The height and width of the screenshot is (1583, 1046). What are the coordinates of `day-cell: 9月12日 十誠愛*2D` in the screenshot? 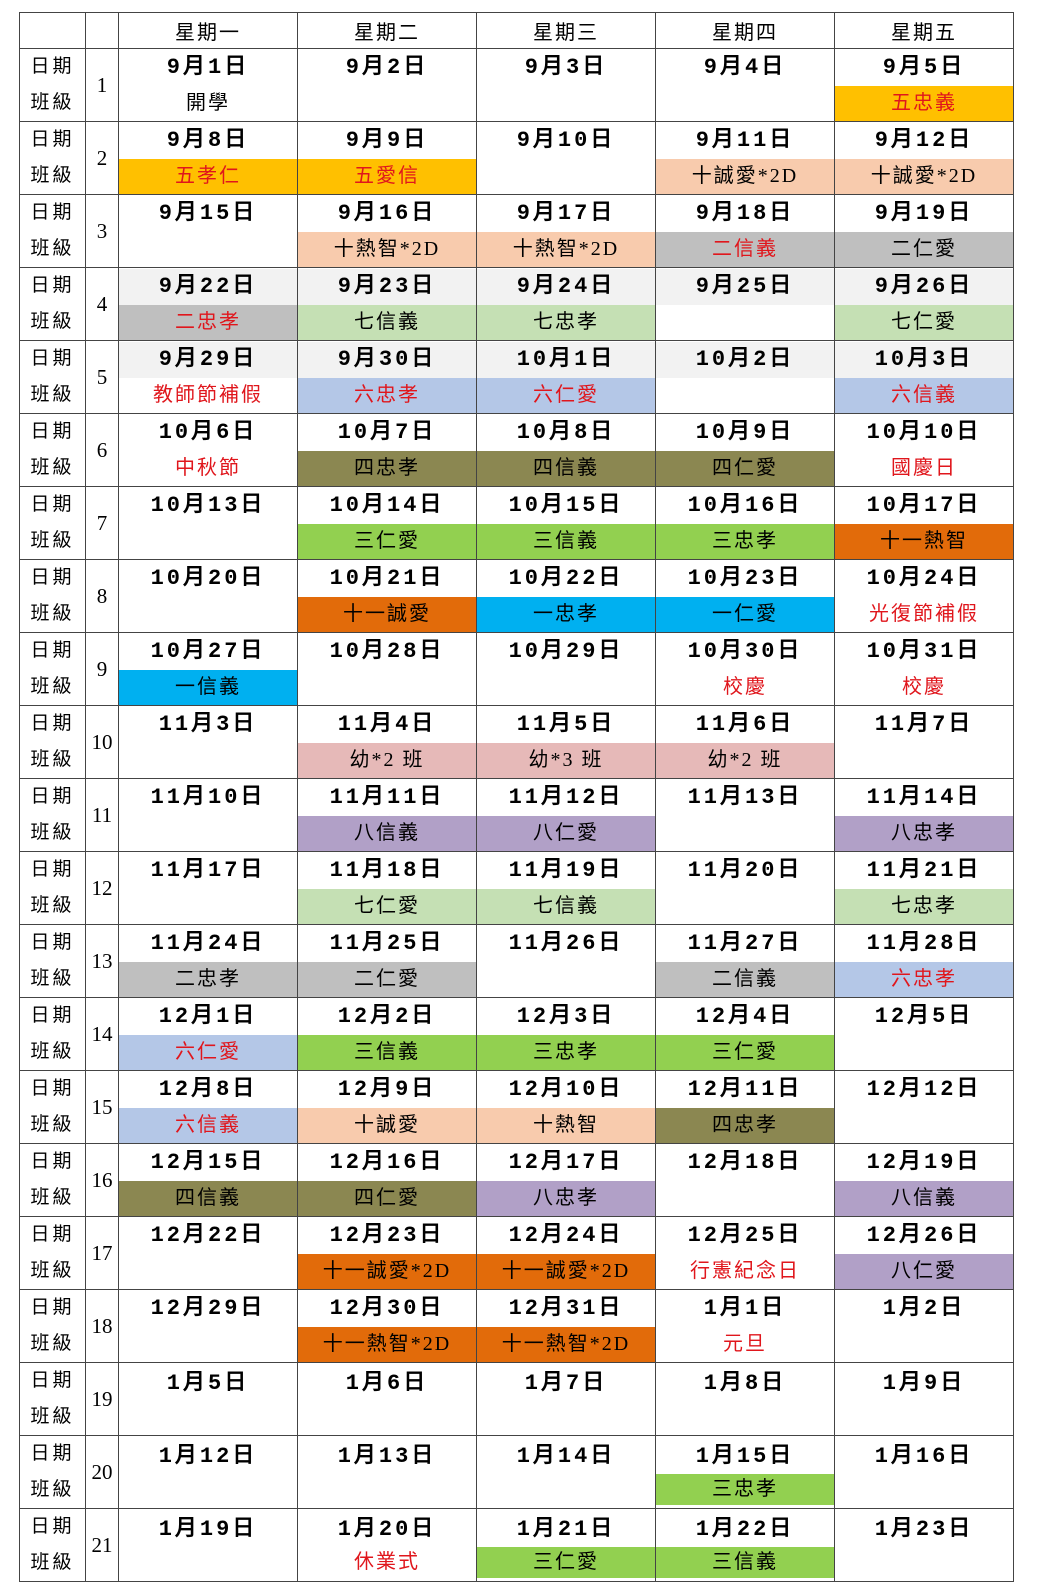 It's located at (924, 158).